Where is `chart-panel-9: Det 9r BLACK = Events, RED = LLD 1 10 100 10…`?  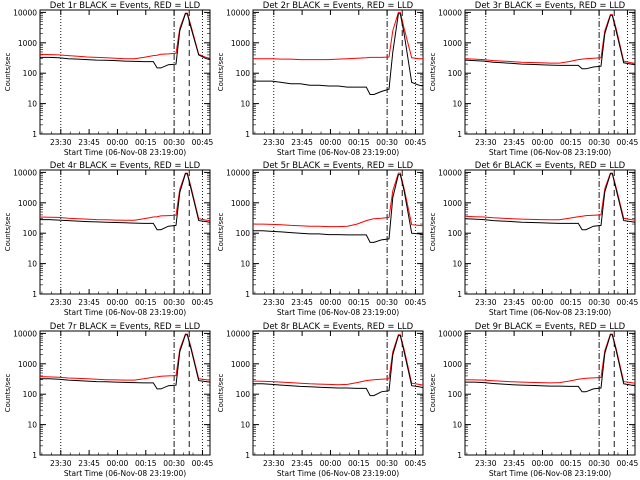
chart-panel-9: Det 9r BLACK = Events, RED = LLD 1 10 100 10… is located at coordinates (533, 400).